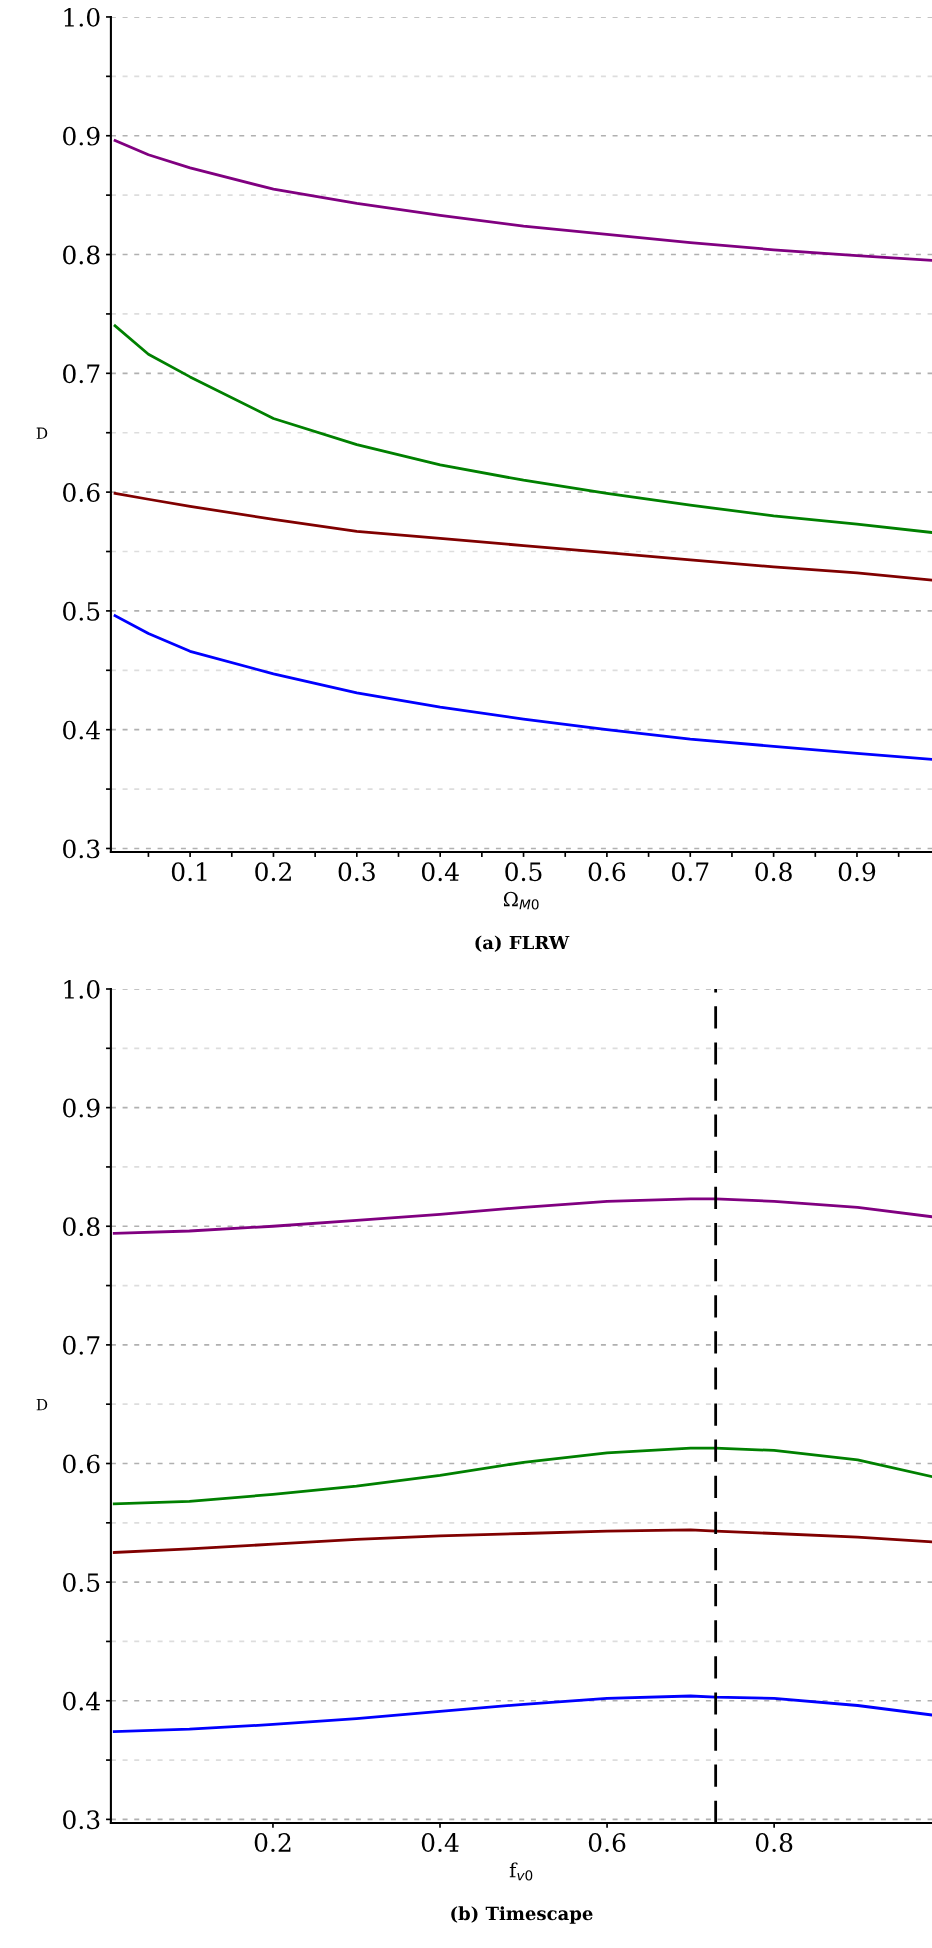  I want to click on x-tick-label: 0.9, so click(857, 872).